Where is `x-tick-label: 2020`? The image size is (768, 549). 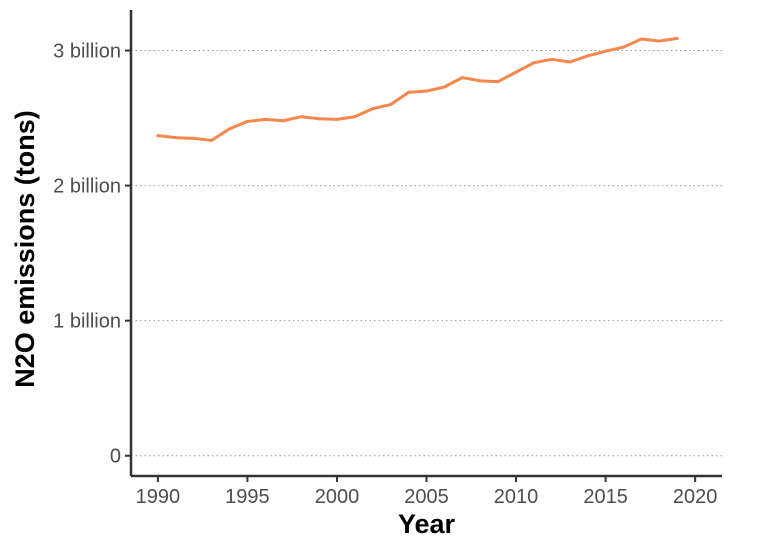 x-tick-label: 2020 is located at coordinates (695, 497).